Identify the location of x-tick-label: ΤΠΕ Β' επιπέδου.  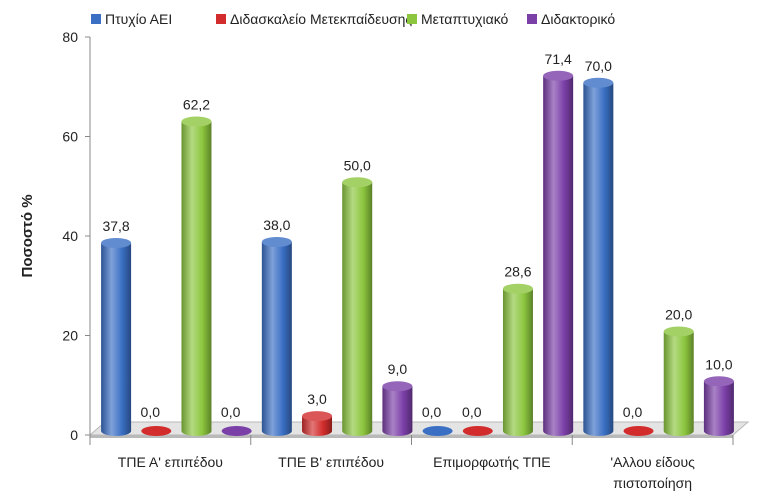
(331, 462).